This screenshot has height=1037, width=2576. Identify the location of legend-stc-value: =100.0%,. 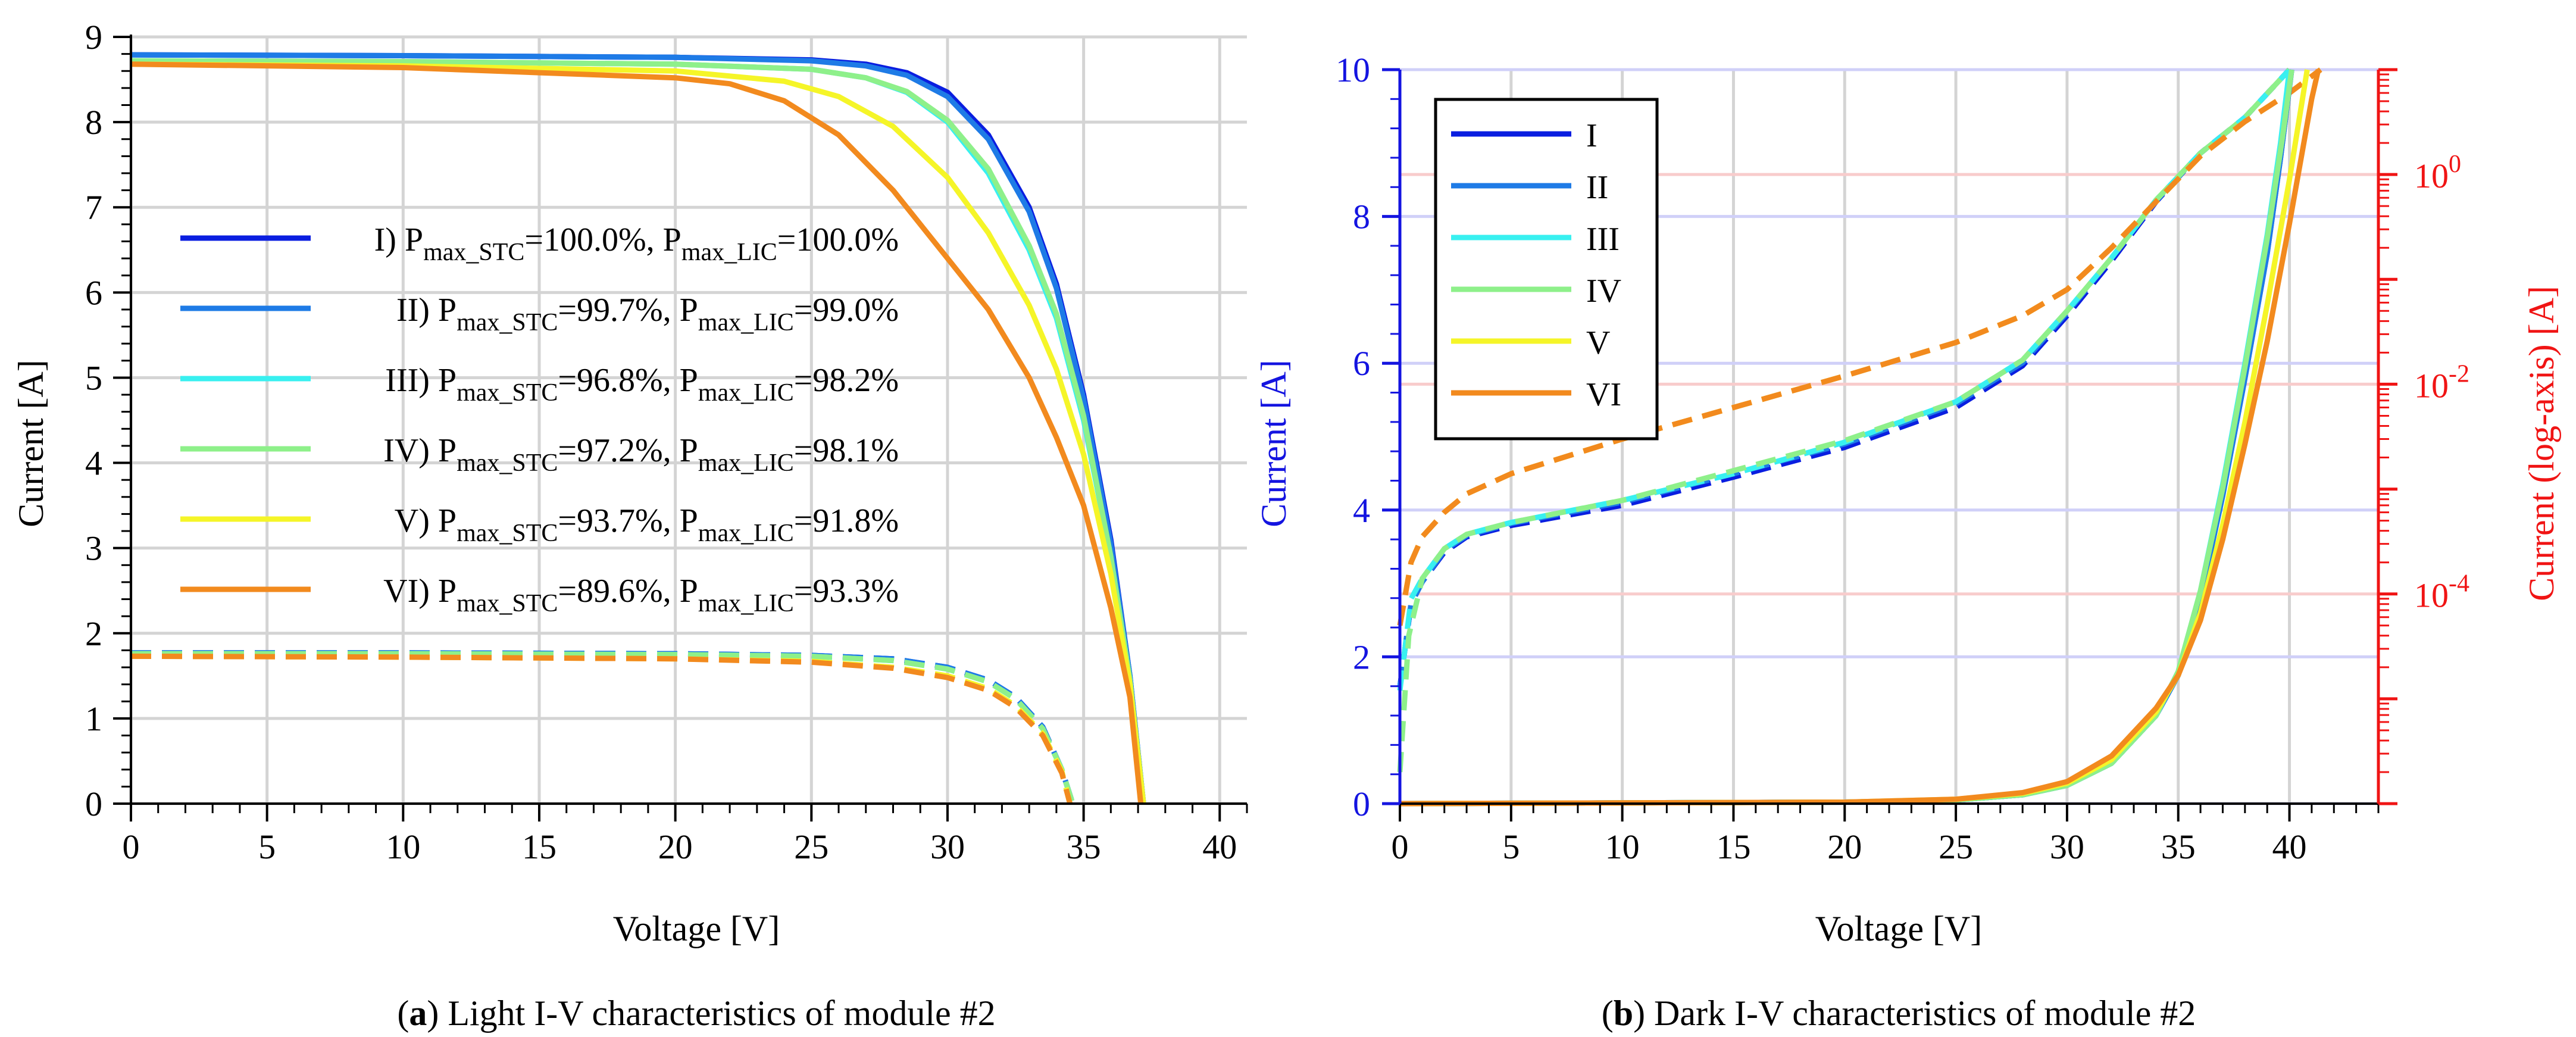
(593, 240).